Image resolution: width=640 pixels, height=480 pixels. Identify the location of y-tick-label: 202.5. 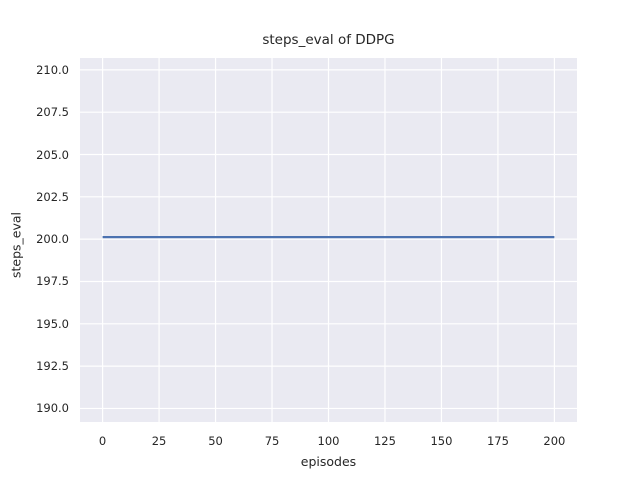
(52, 196).